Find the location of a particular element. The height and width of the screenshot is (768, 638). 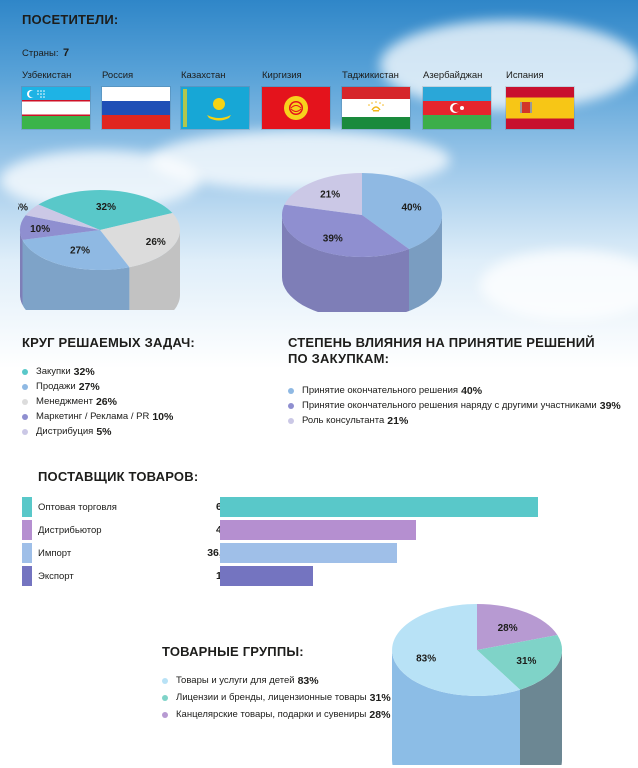

pie-label: 40% is located at coordinates (411, 208).